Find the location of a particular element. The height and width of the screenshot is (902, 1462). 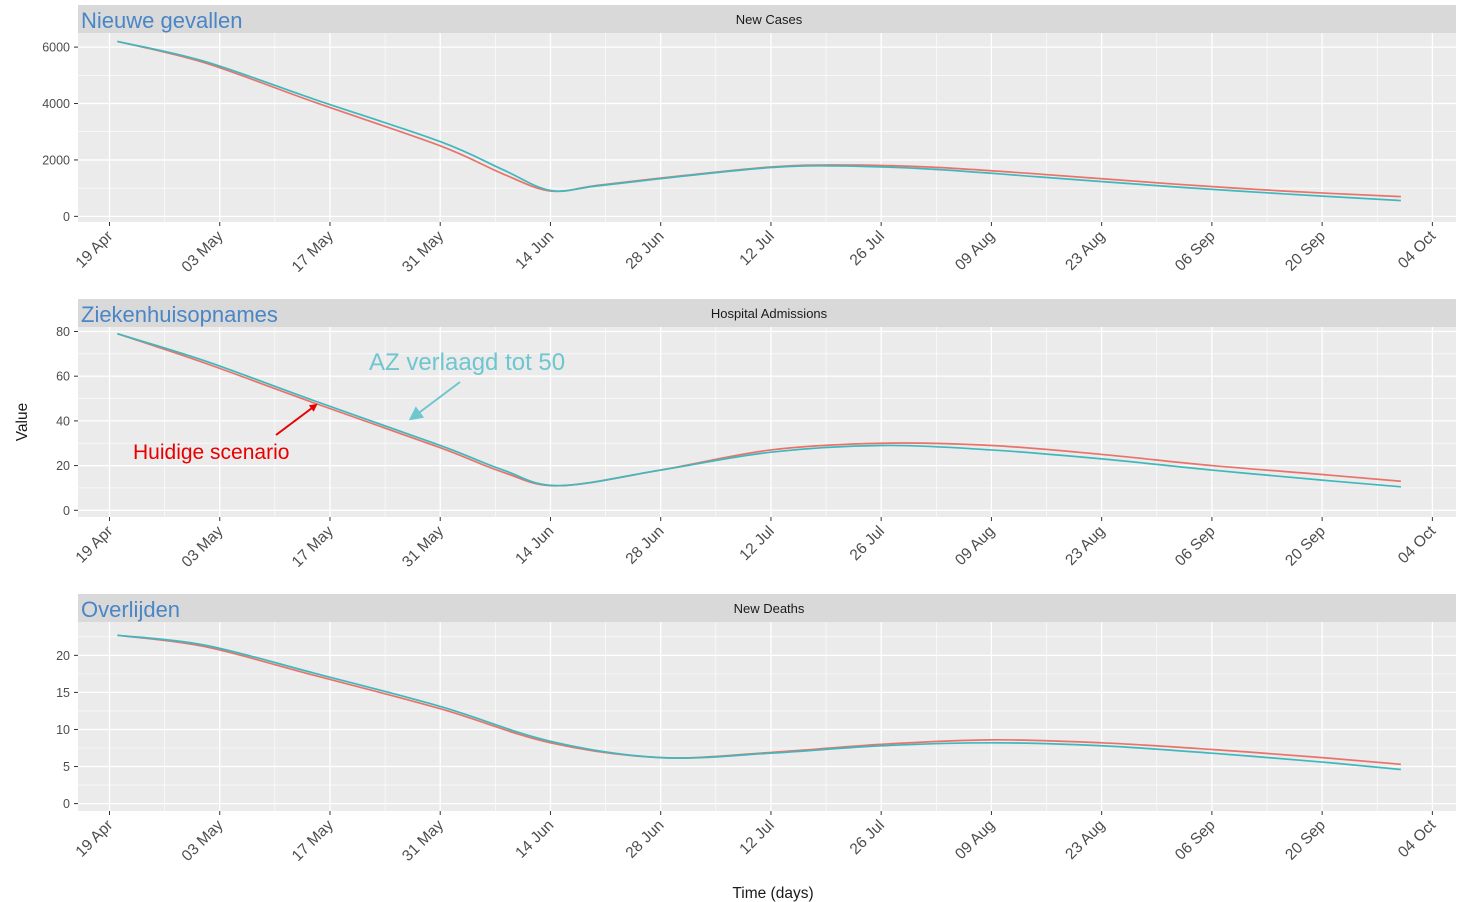

y-tick-label: 2000 is located at coordinates (56, 160).